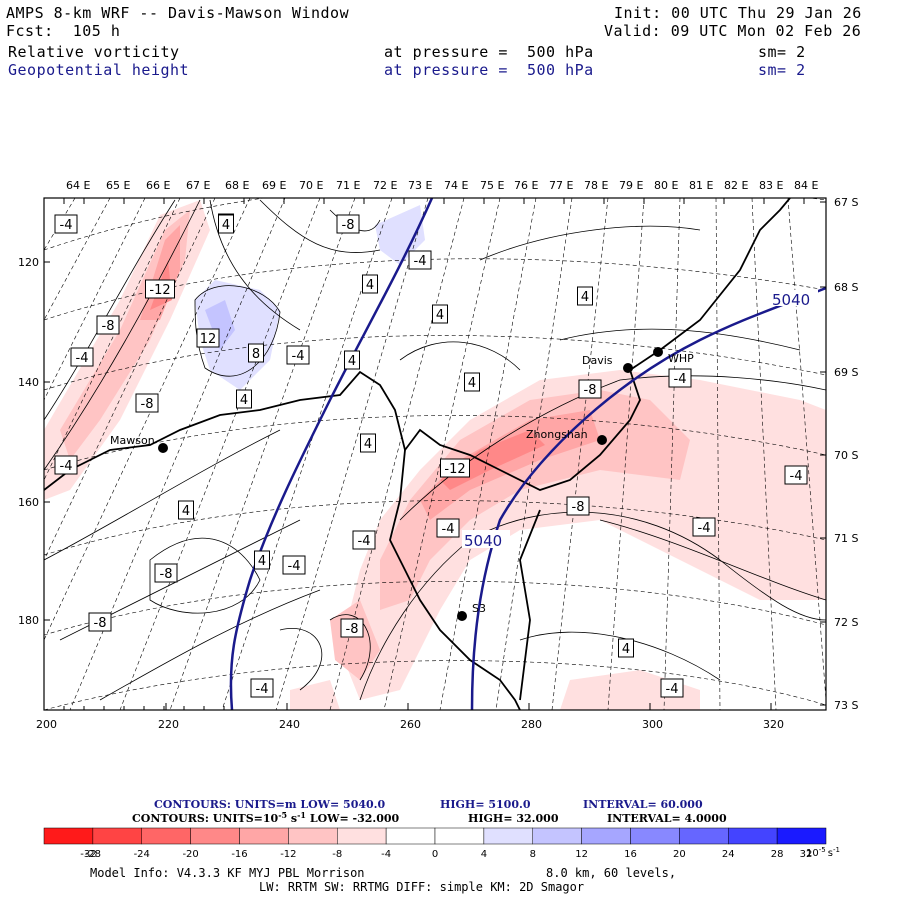 The height and width of the screenshot is (900, 900). Describe the element at coordinates (640, 420) in the screenshot. I see `height-labels: 5040 5040` at that location.